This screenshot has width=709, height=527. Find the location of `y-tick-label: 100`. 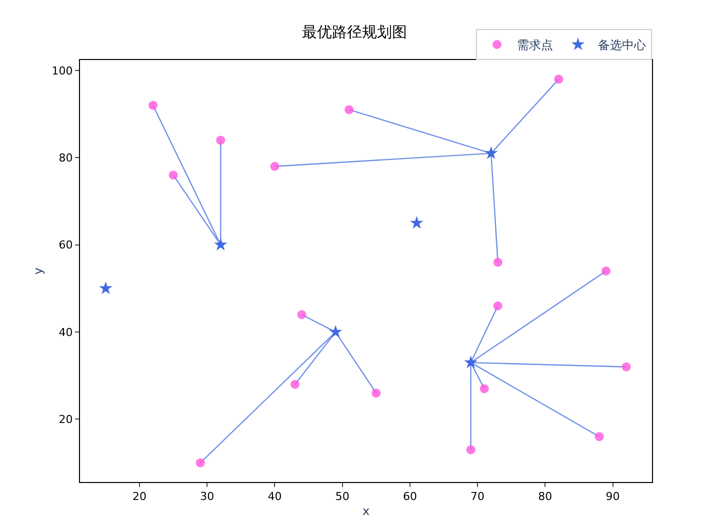

y-tick-label: 100 is located at coordinates (62, 71).